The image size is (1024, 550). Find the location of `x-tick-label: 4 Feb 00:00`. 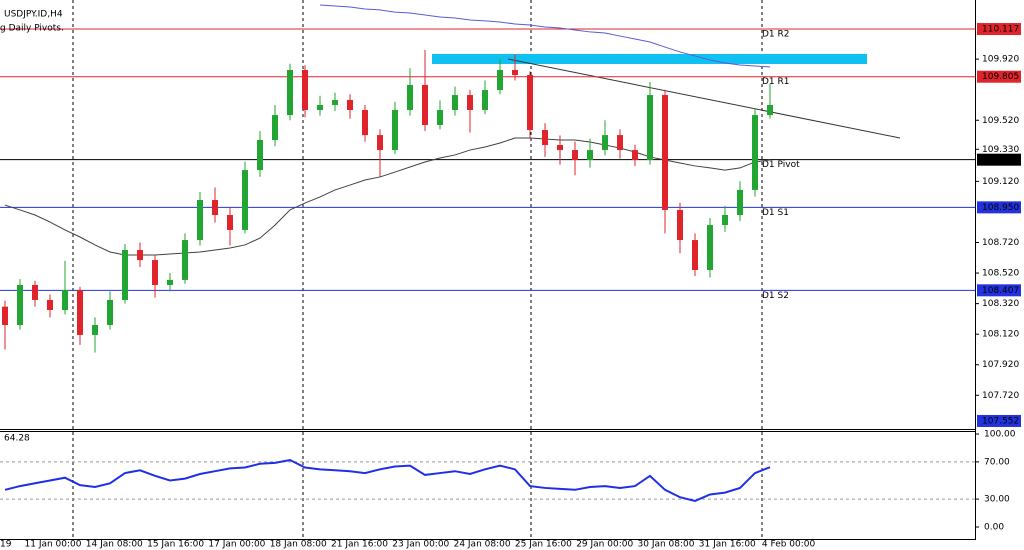

x-tick-label: 4 Feb 00:00 is located at coordinates (789, 545).